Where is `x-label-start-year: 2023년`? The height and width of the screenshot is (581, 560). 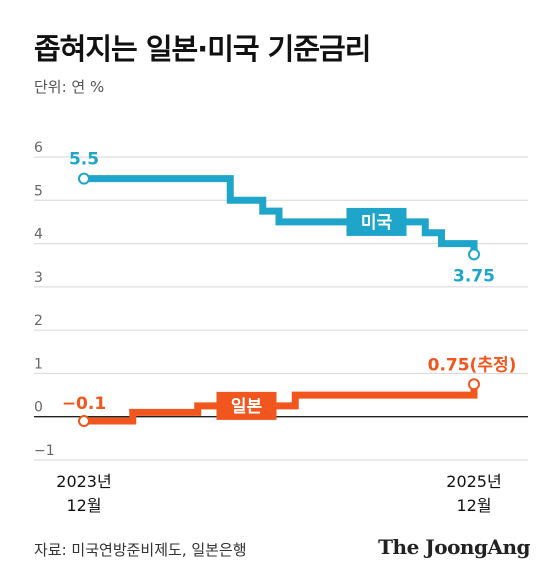 x-label-start-year: 2023년 is located at coordinates (84, 481).